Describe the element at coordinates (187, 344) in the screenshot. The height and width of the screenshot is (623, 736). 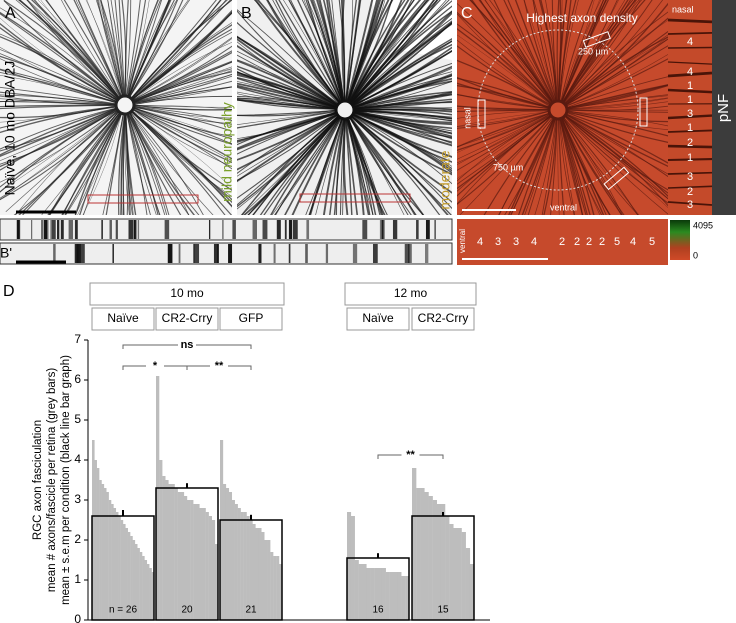
I see `label-bg` at that location.